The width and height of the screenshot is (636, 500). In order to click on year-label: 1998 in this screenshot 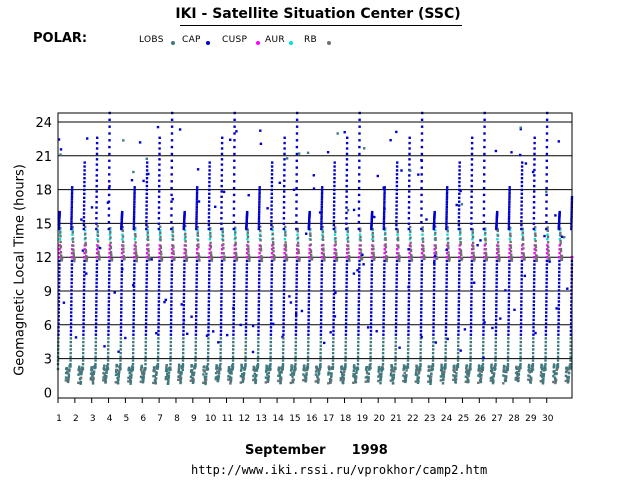, I will do `click(369, 450)`.